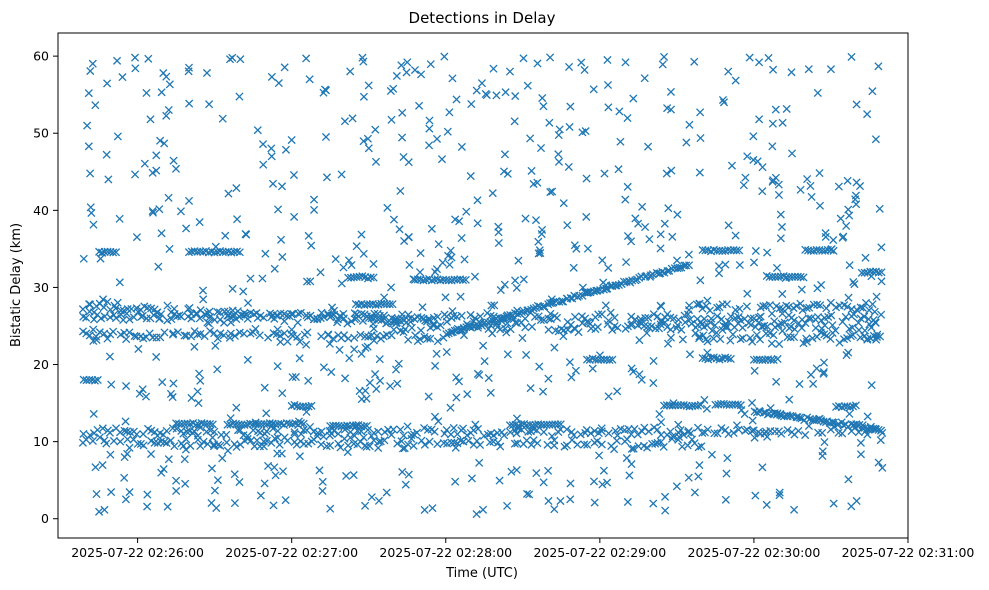 This screenshot has width=989, height=590. I want to click on data-point-1914, so click(399, 229).